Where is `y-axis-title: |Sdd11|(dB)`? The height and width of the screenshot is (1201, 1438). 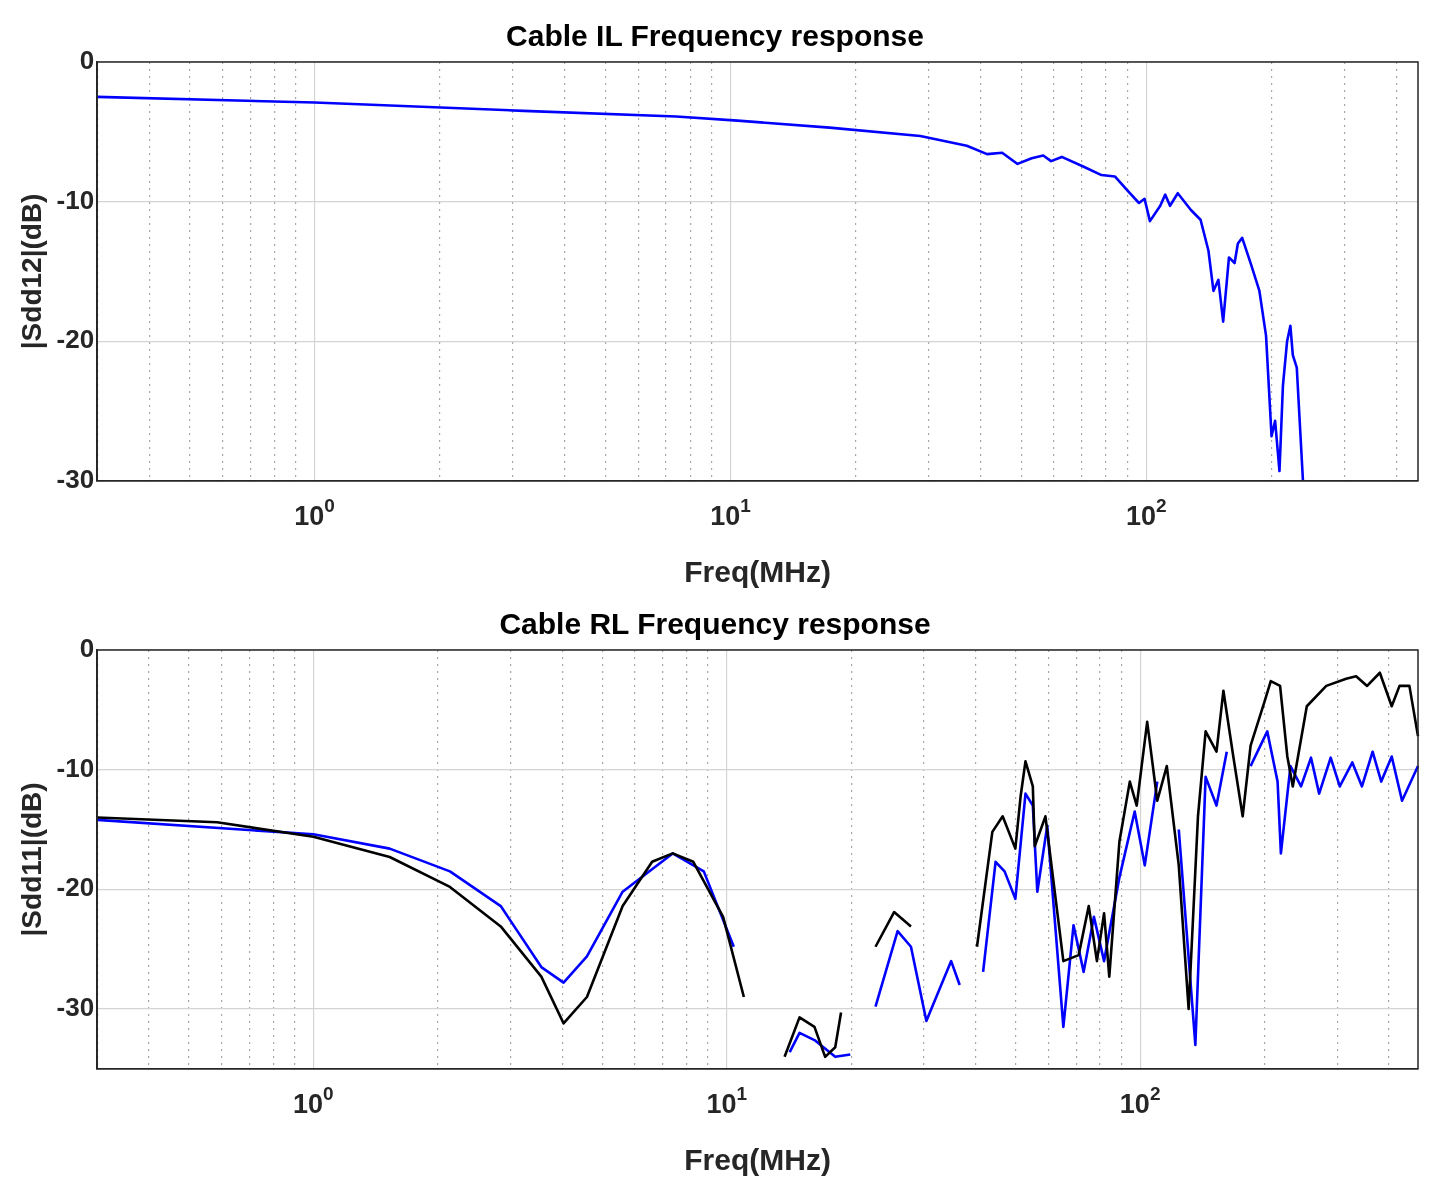
y-axis-title: |Sdd11|(dB) is located at coordinates (31, 859).